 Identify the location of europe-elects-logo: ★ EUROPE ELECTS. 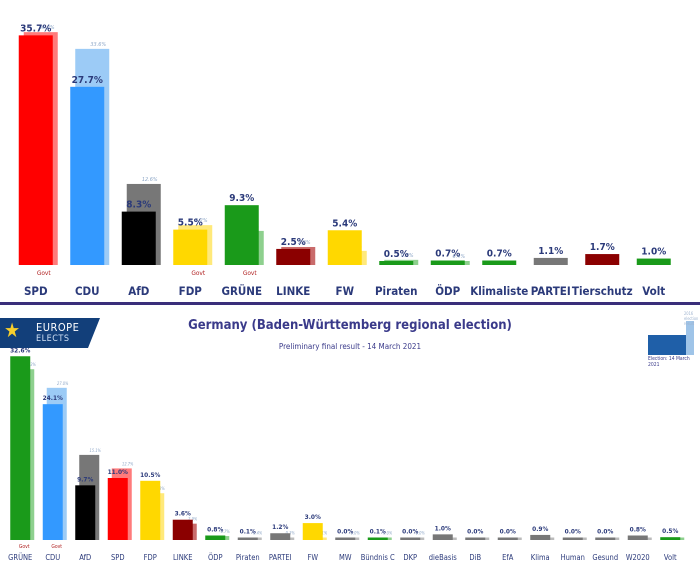
(52, 333).